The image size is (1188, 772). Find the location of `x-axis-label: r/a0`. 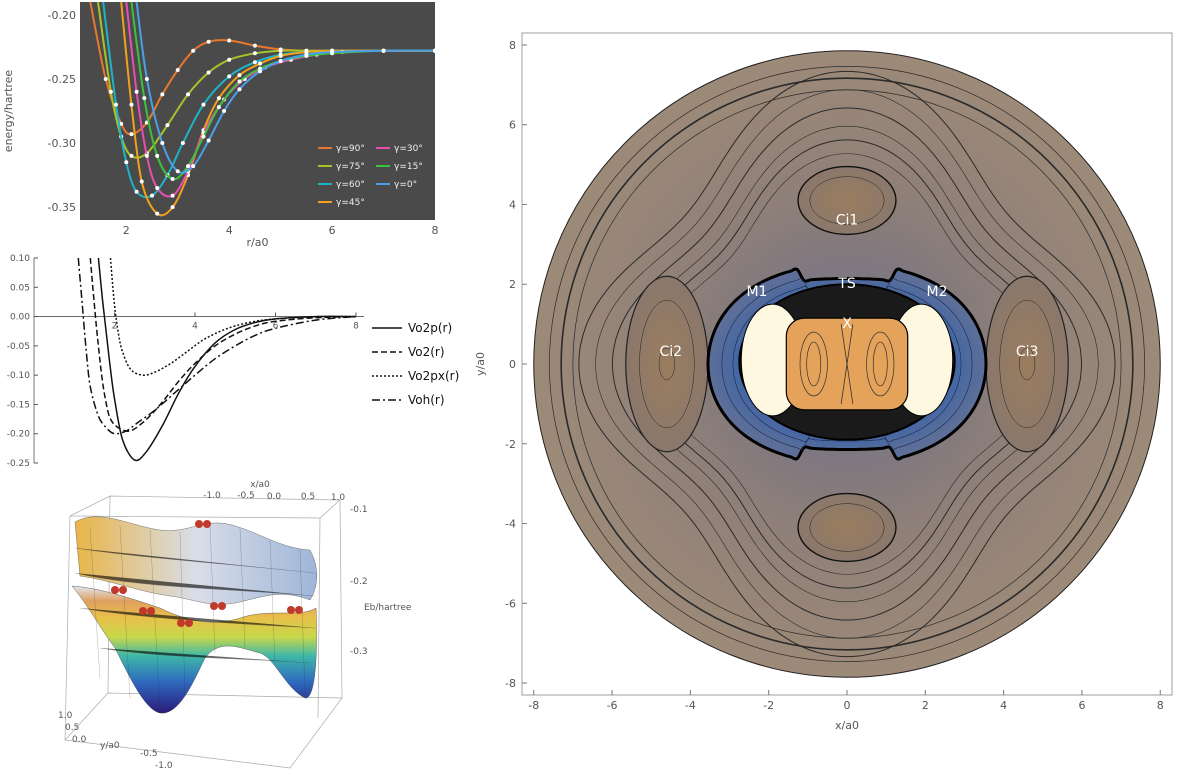

x-axis-label: r/a0 is located at coordinates (258, 242).